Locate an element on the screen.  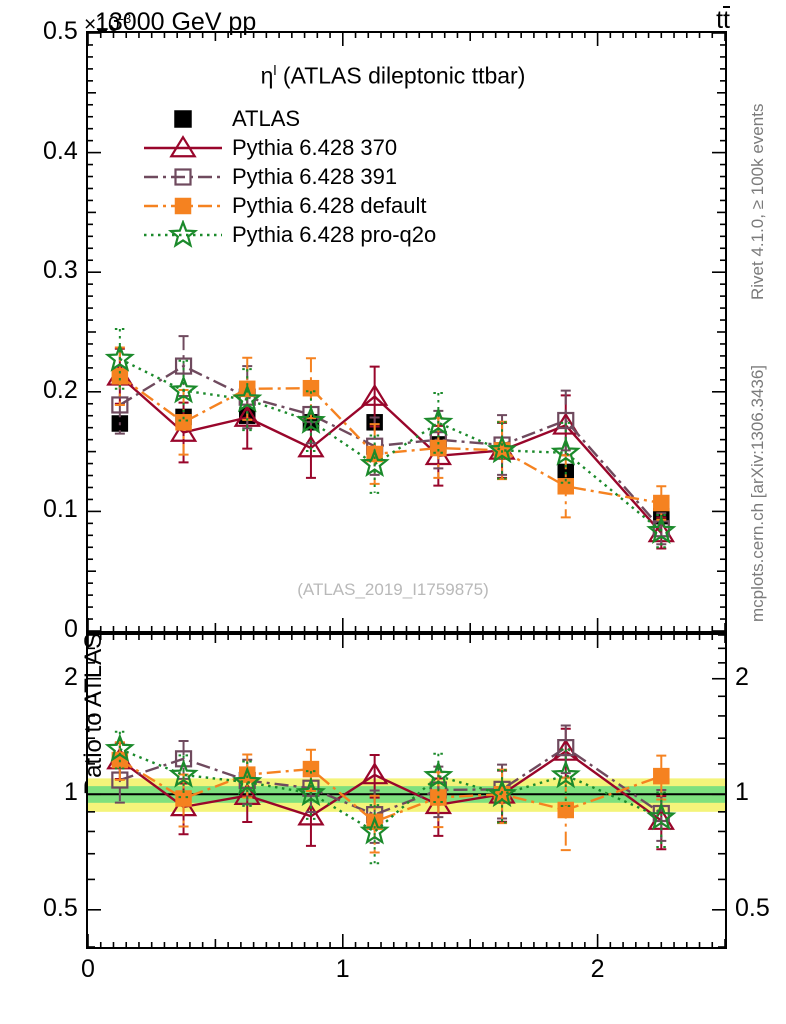
plot-title: ηl (ATLAS dileptonic ttbar) is located at coordinates (393, 75).